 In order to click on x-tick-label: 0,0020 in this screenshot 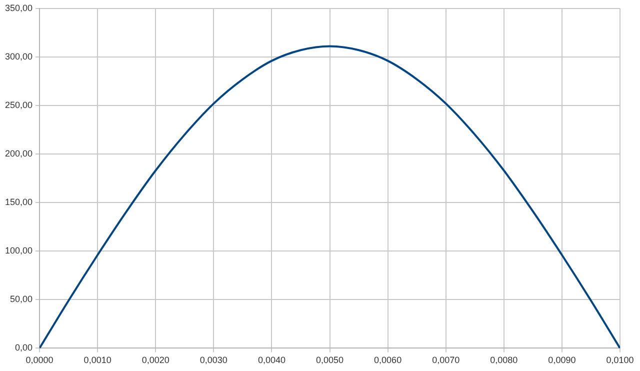, I will do `click(156, 360)`.